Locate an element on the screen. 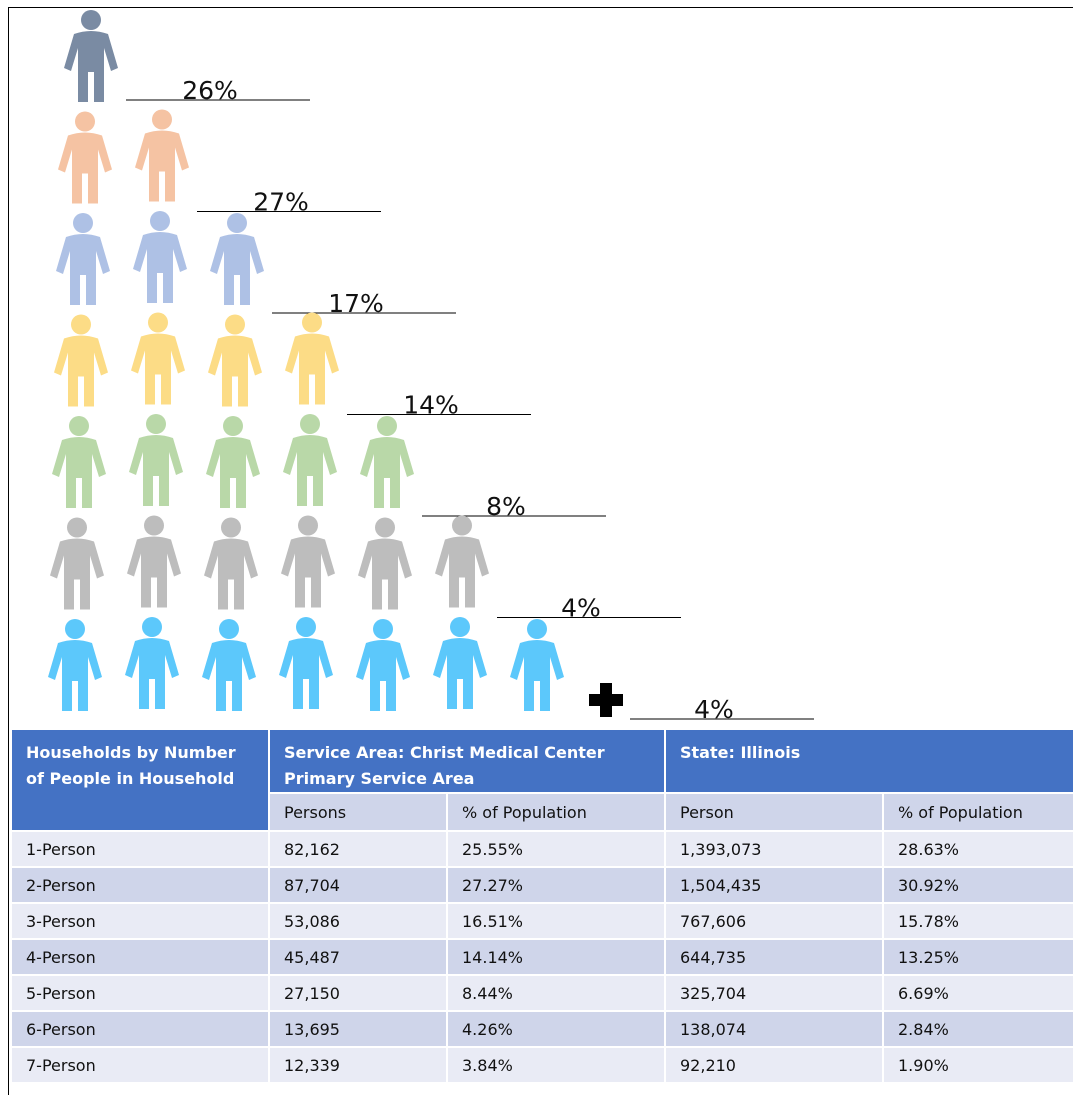  table-cell: 53,086 is located at coordinates (358, 921).